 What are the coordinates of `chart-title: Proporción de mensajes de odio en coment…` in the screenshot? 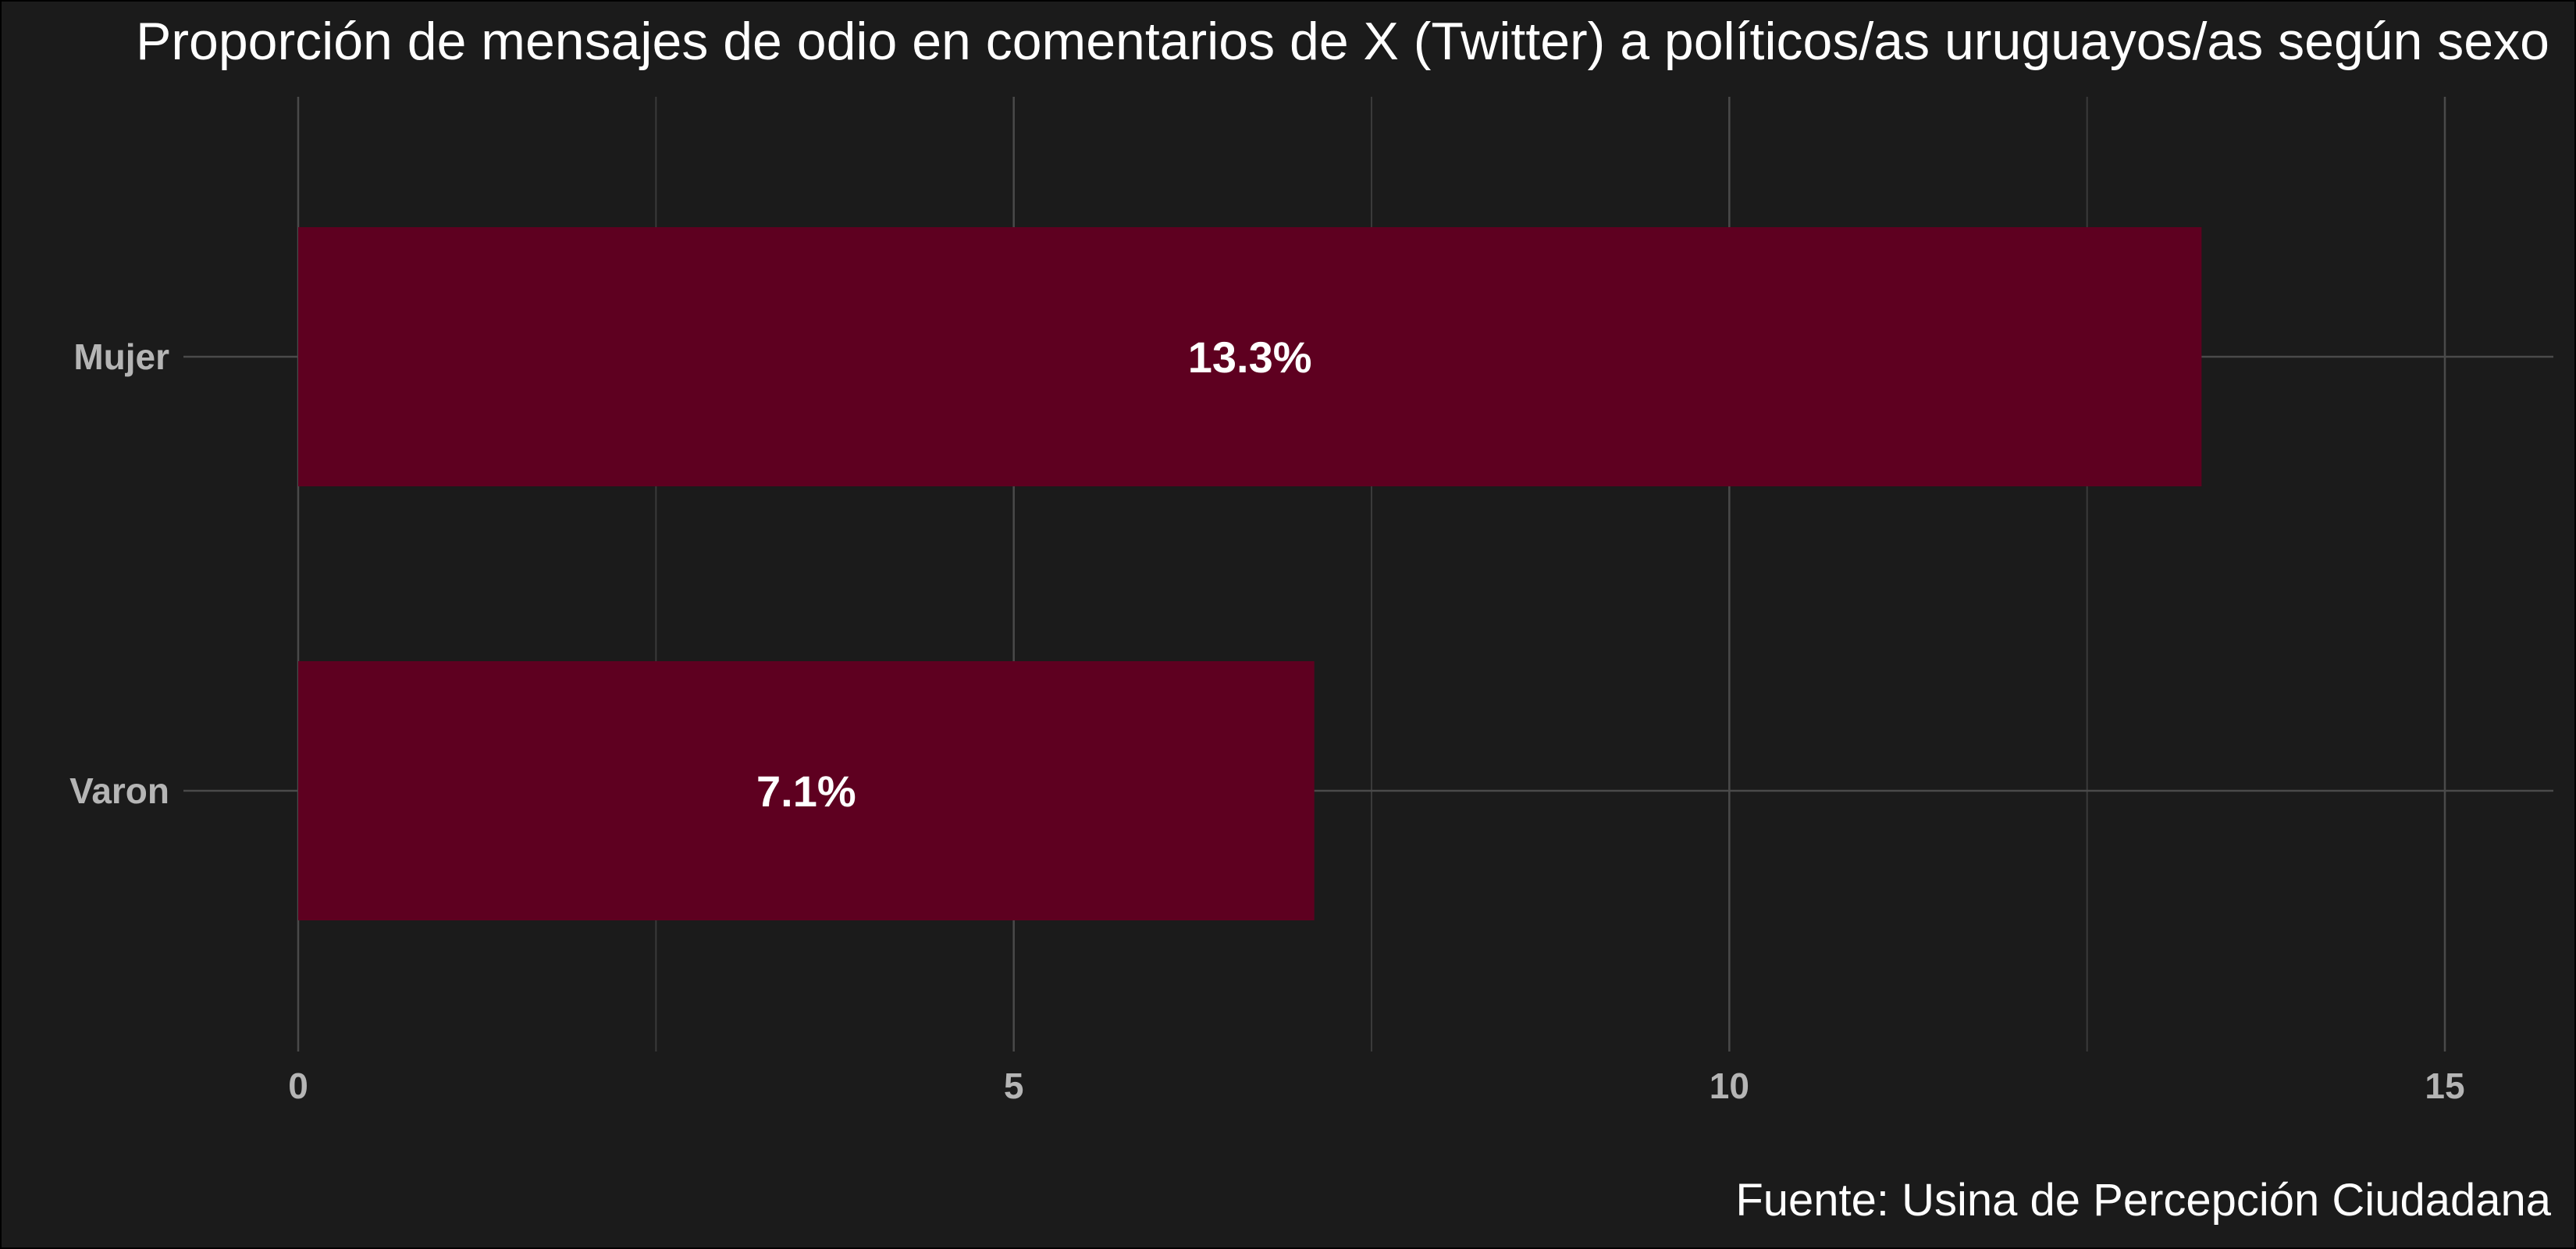 It's located at (1342, 41).